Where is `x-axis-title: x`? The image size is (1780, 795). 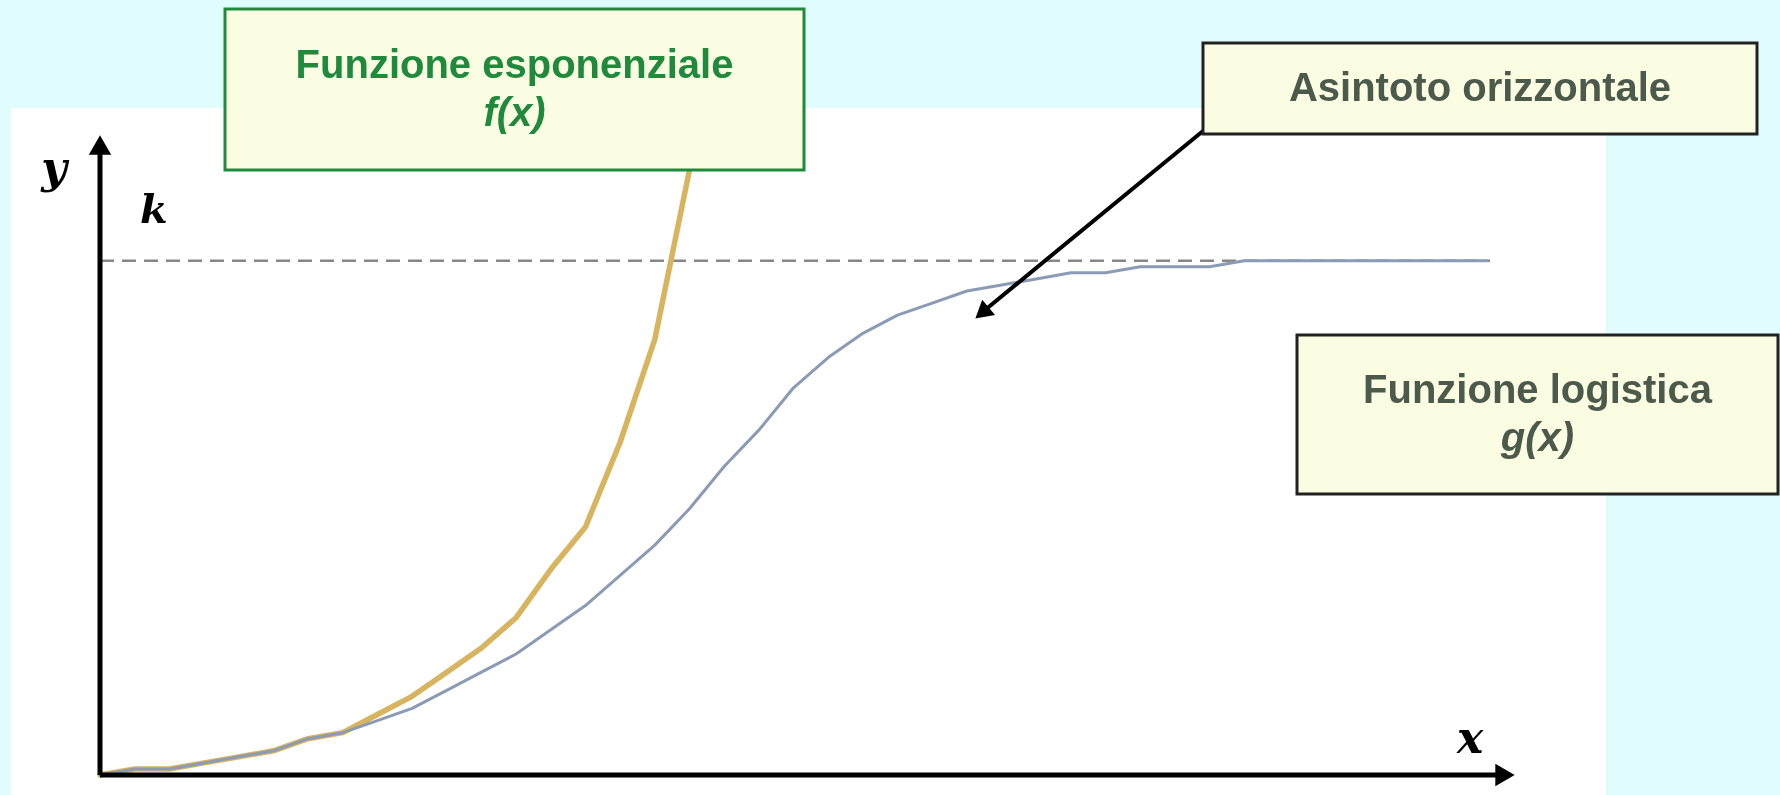
x-axis-title: x is located at coordinates (1469, 737).